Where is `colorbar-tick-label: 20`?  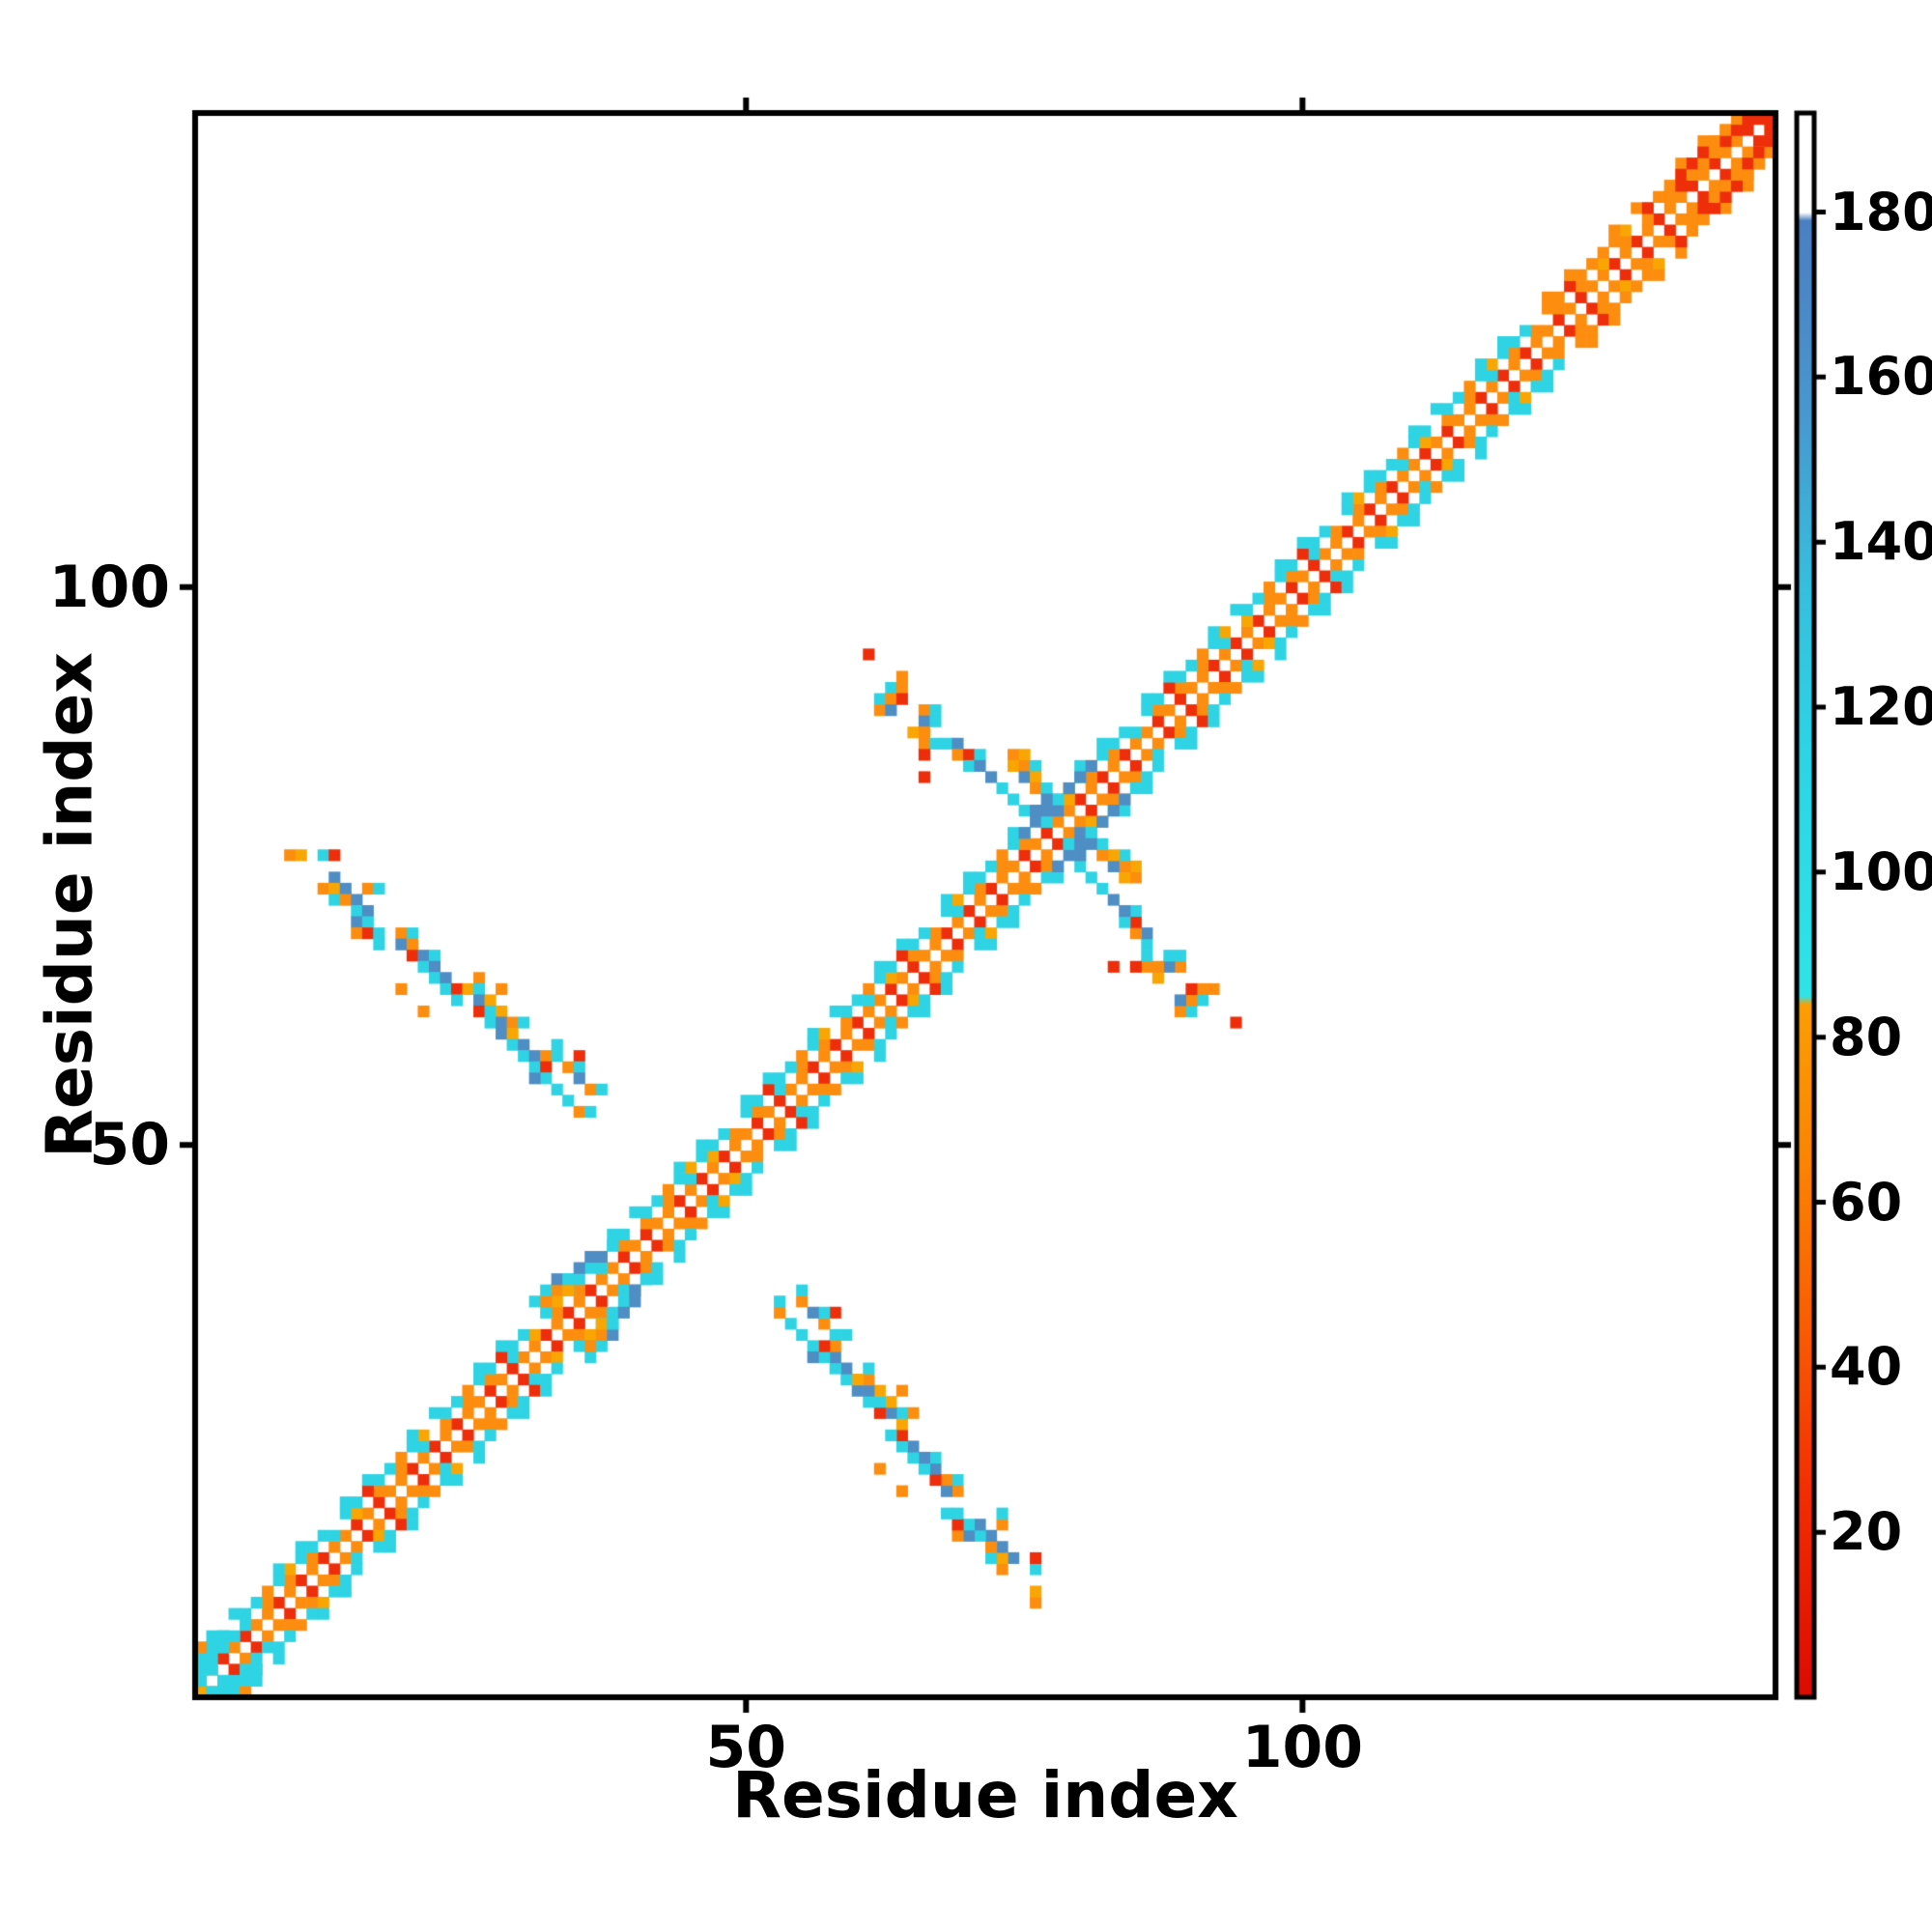
colorbar-tick-label: 20 is located at coordinates (1866, 1532).